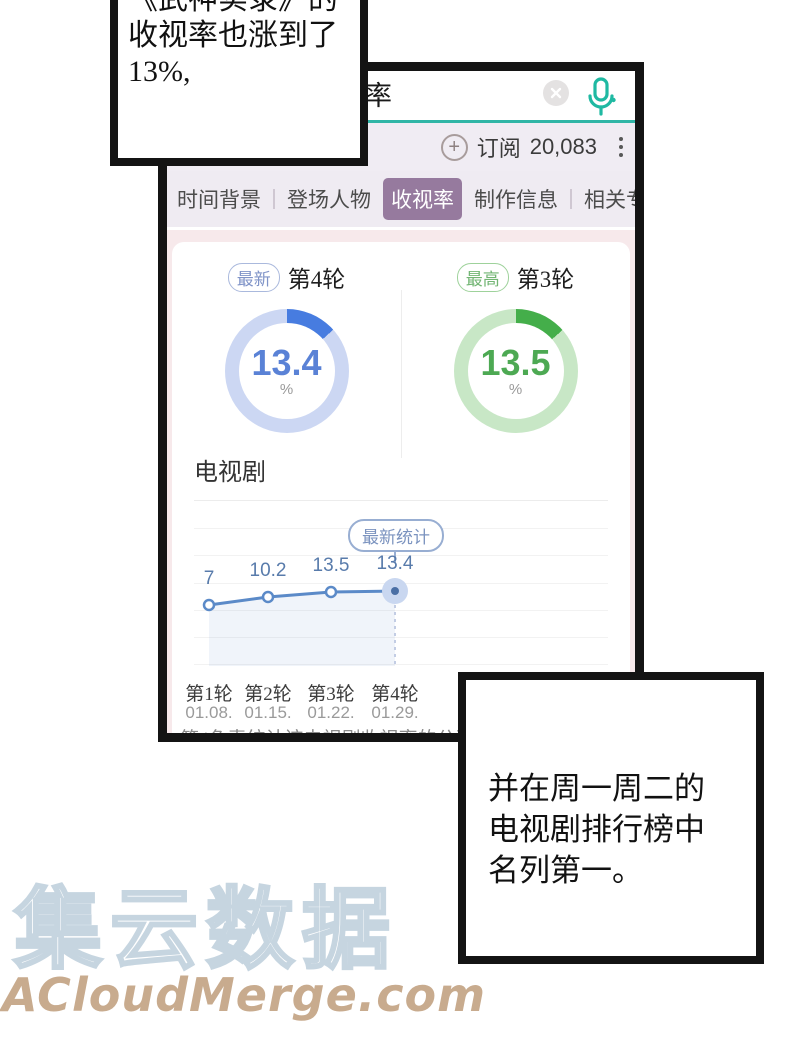 This screenshot has width=800, height=1046. I want to click on x-axis-label: 第1轮, so click(209, 694).